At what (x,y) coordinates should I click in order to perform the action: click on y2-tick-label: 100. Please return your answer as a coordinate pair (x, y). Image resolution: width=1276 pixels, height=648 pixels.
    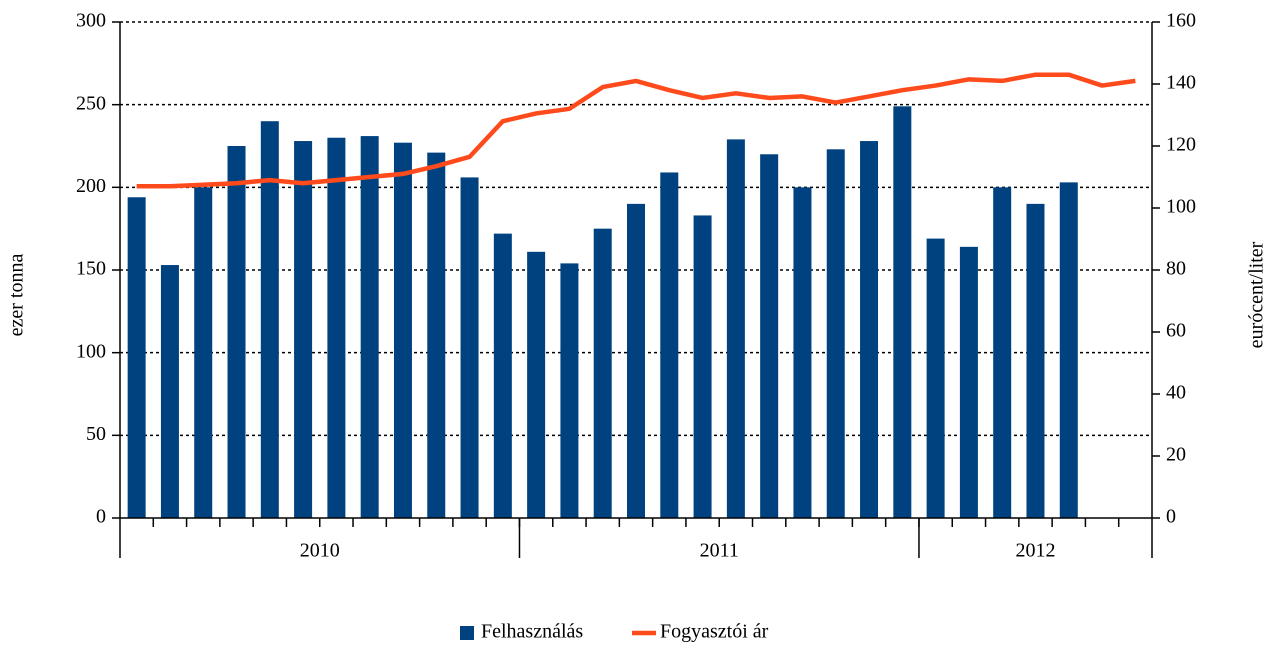
    Looking at the image, I should click on (1181, 207).